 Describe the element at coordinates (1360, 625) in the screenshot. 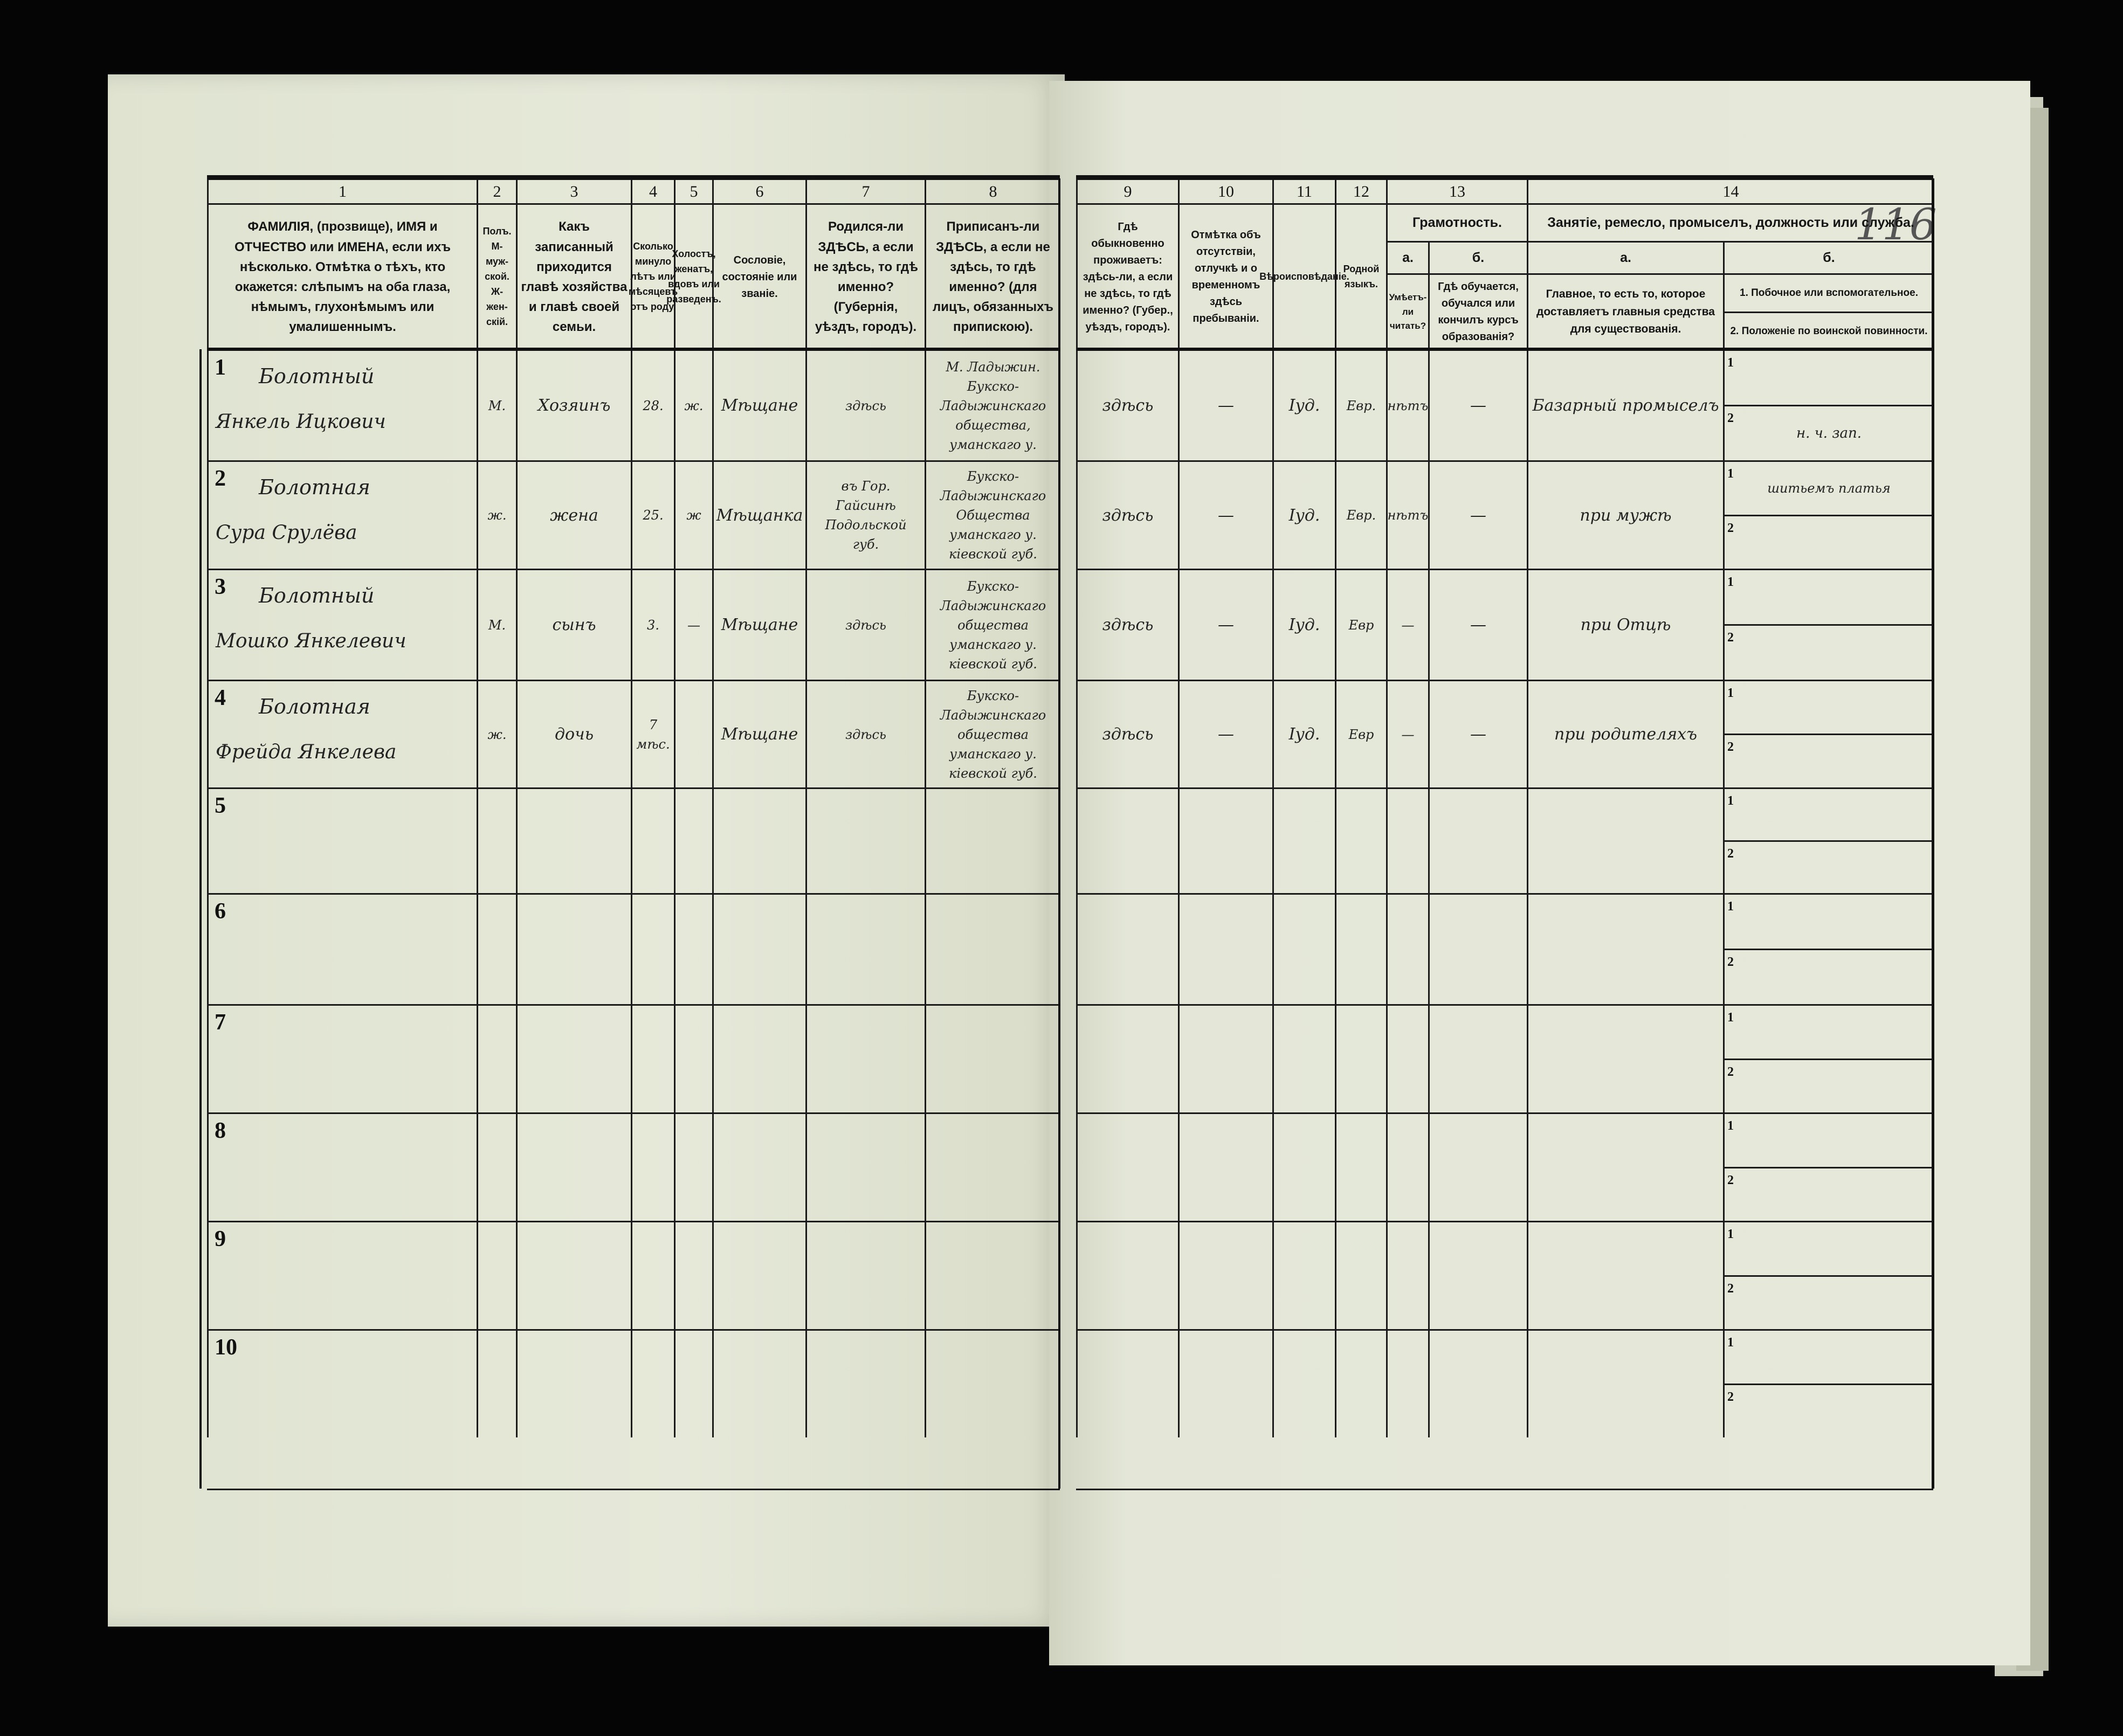

I see `language-cell: Евр` at that location.